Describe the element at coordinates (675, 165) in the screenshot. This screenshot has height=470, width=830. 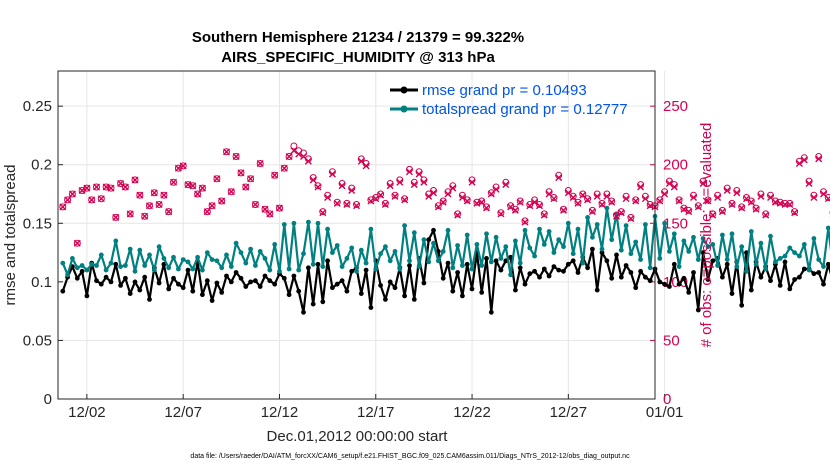
I see `y-right-tick-label: 200` at that location.